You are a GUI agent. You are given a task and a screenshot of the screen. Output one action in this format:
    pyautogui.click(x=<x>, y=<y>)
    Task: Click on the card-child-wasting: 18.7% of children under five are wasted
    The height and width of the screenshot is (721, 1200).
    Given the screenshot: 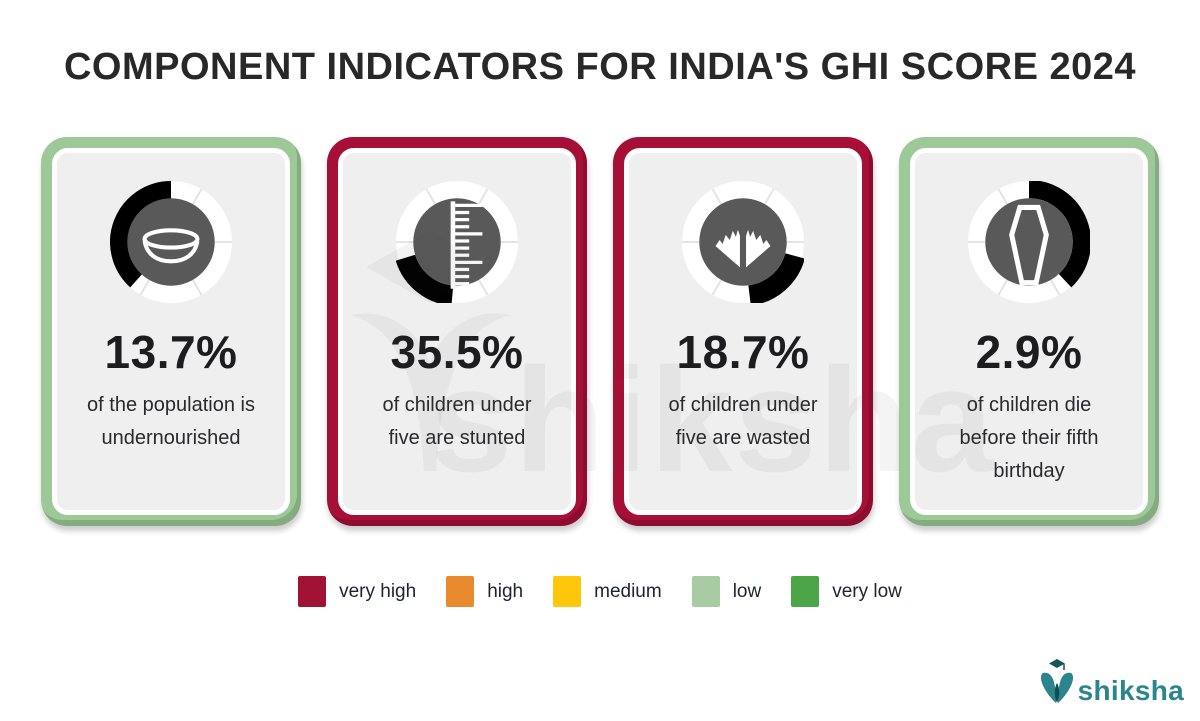 What is the action you would take?
    pyautogui.click(x=743, y=331)
    